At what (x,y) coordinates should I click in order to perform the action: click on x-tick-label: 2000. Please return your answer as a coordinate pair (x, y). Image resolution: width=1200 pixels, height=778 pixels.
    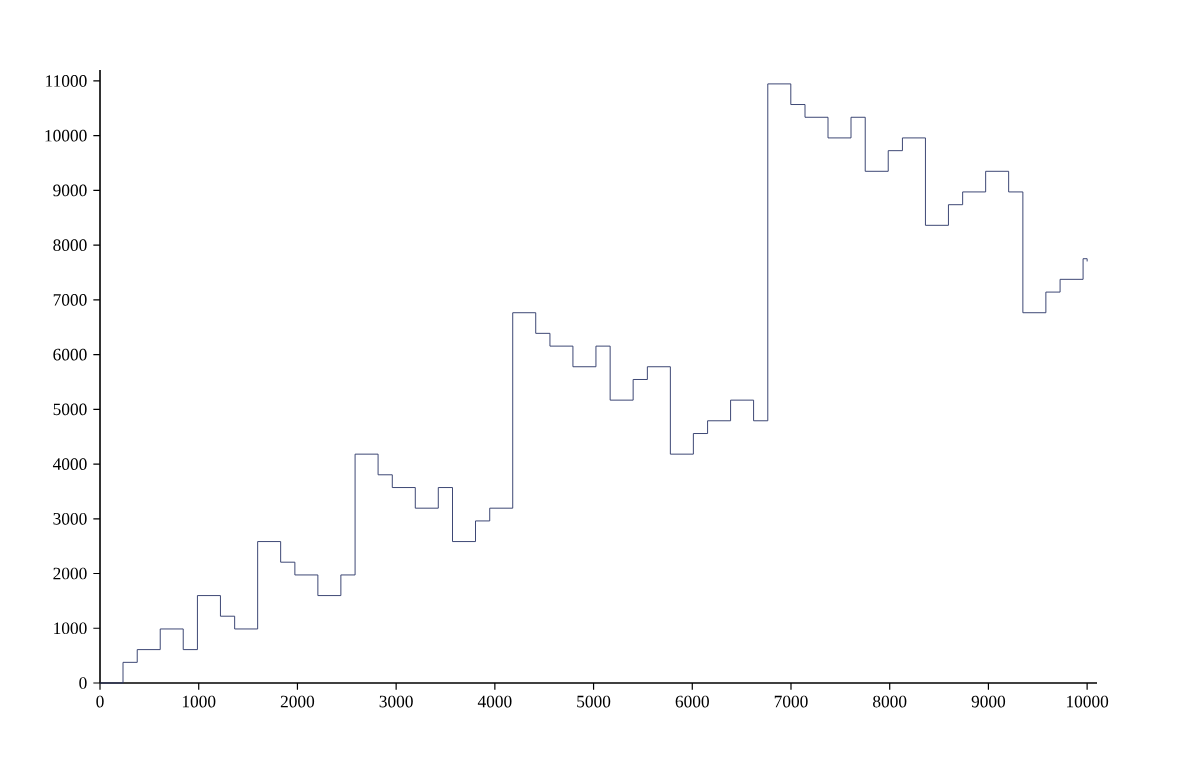
    Looking at the image, I should click on (297, 701).